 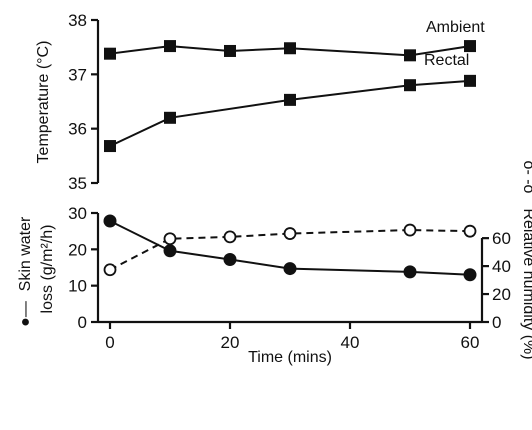 I want to click on relative-humidity-legend-key: o- -o, so click(x=526, y=177).